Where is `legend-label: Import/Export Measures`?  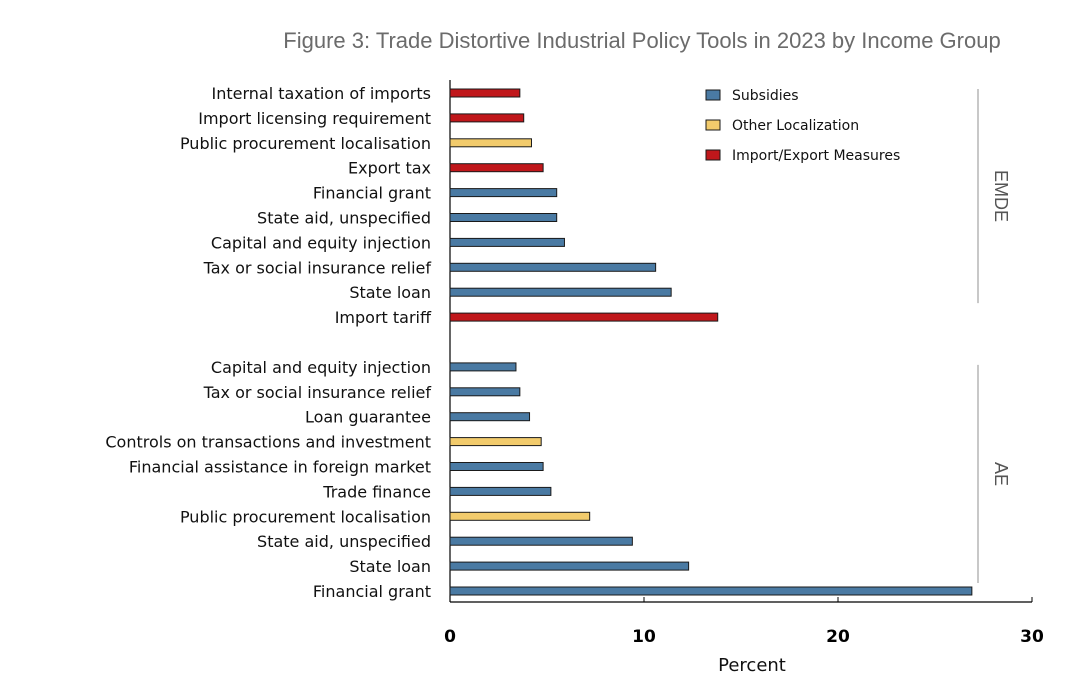 legend-label: Import/Export Measures is located at coordinates (816, 156).